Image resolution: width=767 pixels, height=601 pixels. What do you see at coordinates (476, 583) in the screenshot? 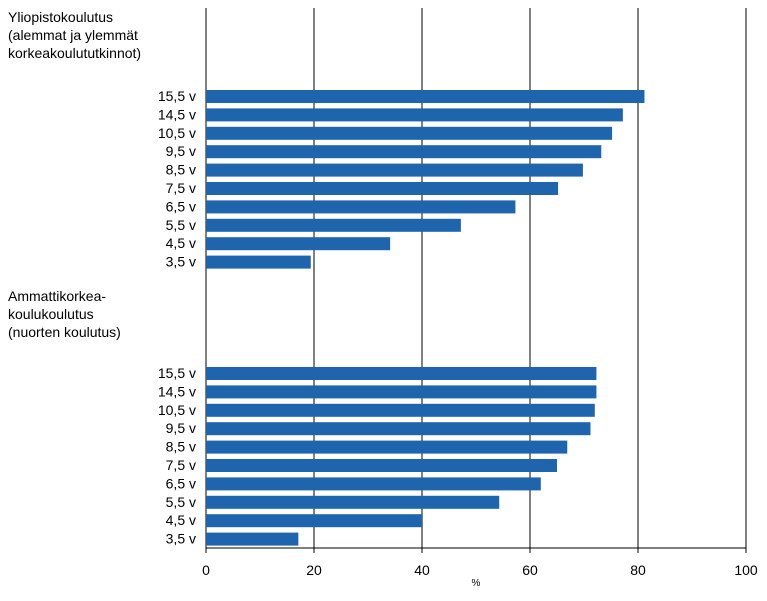
I see `x-axis-label: %` at bounding box center [476, 583].